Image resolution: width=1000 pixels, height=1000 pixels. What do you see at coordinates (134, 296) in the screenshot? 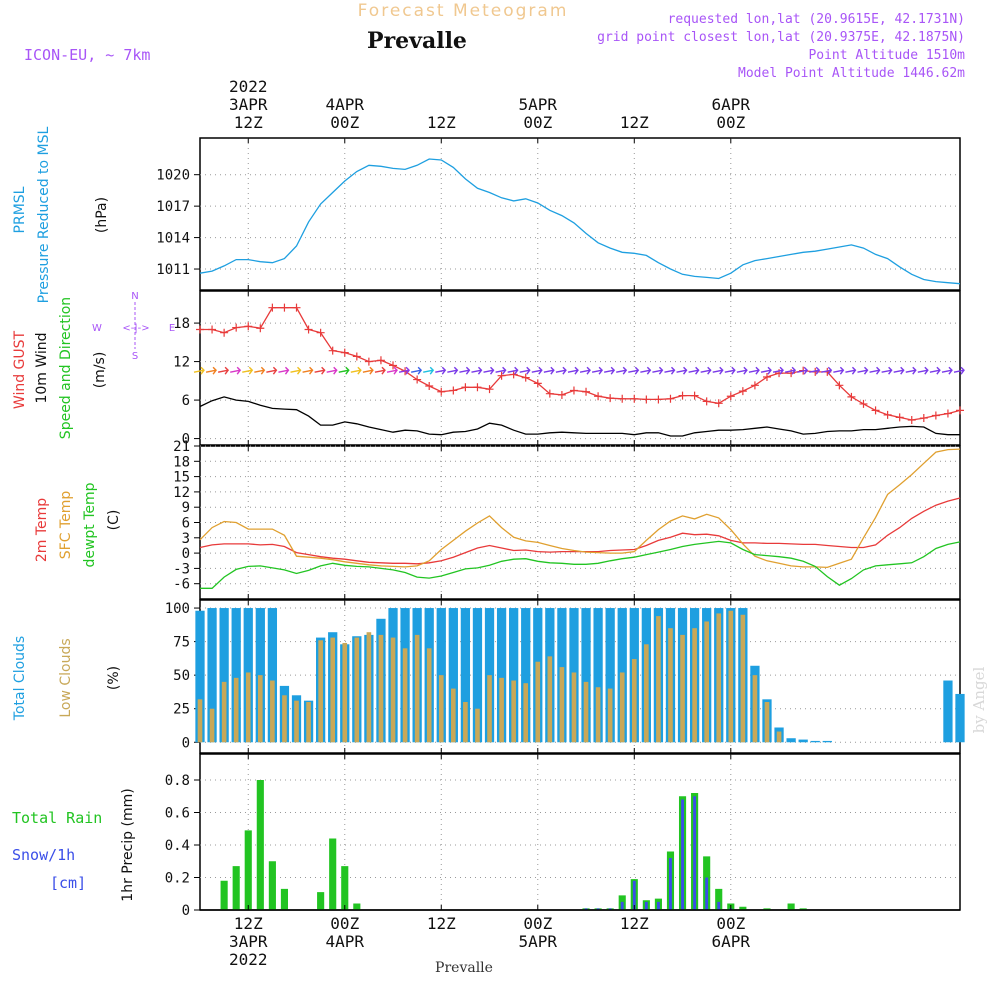
I see `compass-n: N` at bounding box center [134, 296].